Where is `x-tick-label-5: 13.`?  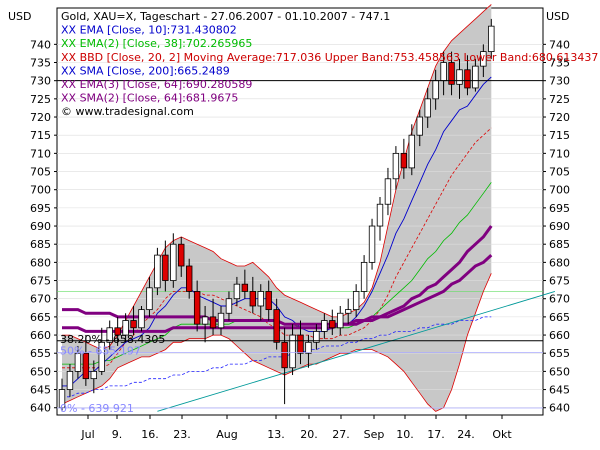 x-tick-label-5: 13. is located at coordinates (276, 434).